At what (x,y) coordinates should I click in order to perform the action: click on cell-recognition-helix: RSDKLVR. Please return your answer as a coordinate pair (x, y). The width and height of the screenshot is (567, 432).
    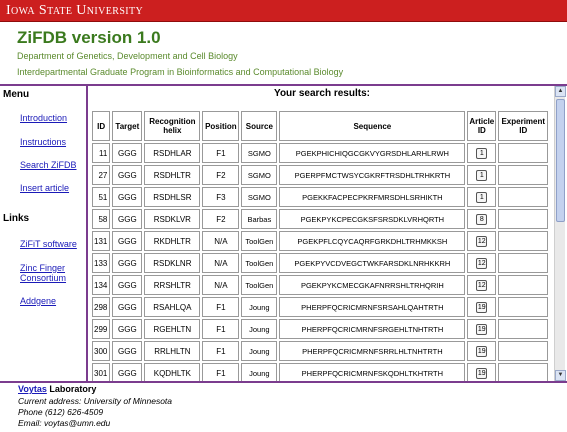
    Looking at the image, I should click on (172, 219).